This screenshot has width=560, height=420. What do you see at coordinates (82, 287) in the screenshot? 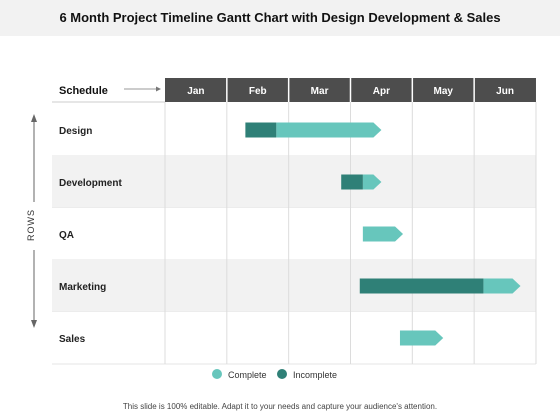
I see `row-label: Marketing` at bounding box center [82, 287].